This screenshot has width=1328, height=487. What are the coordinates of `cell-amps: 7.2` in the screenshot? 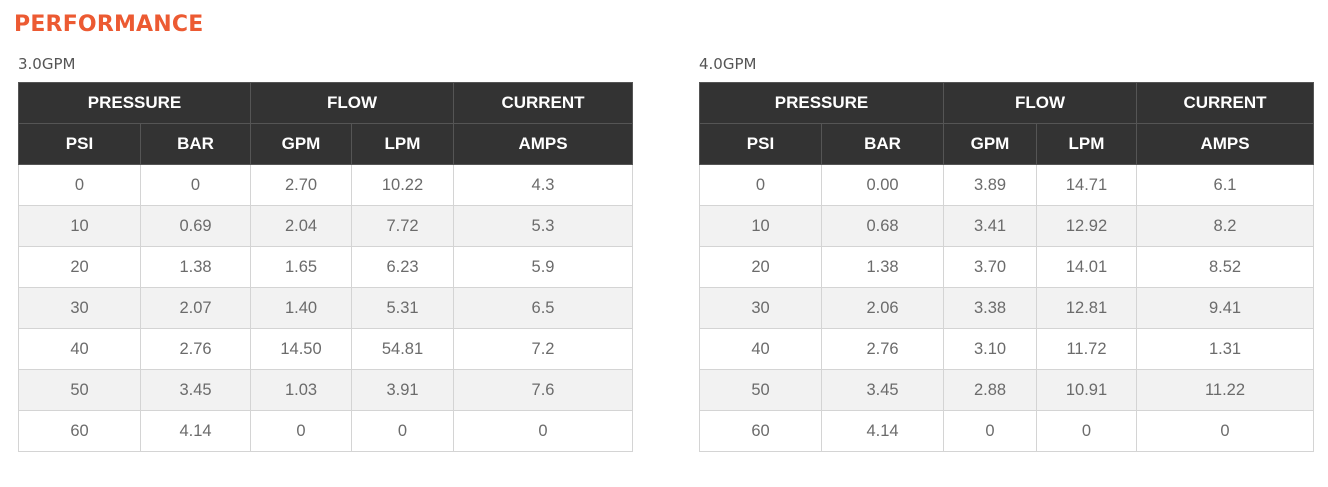 It's located at (543, 349).